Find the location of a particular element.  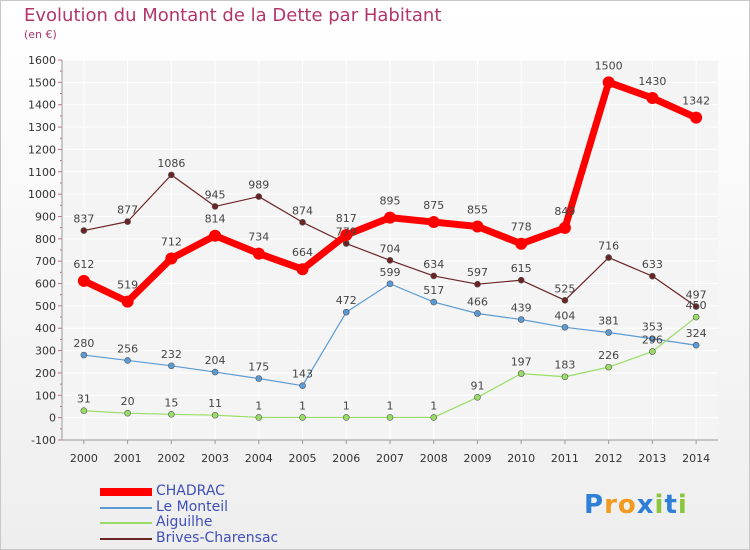

data-label-aiguilhe: 296 is located at coordinates (652, 339).